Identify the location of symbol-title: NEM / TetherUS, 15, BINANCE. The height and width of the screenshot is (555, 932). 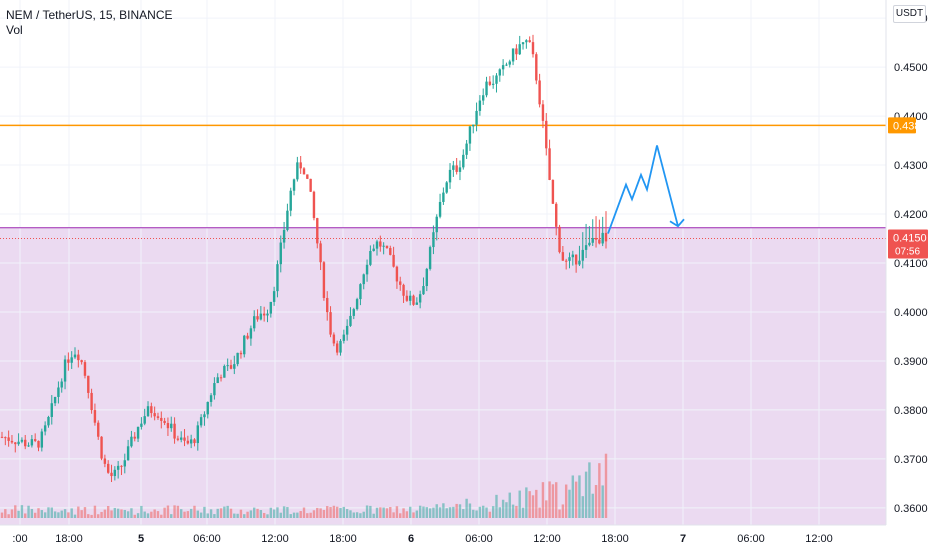
(89, 15).